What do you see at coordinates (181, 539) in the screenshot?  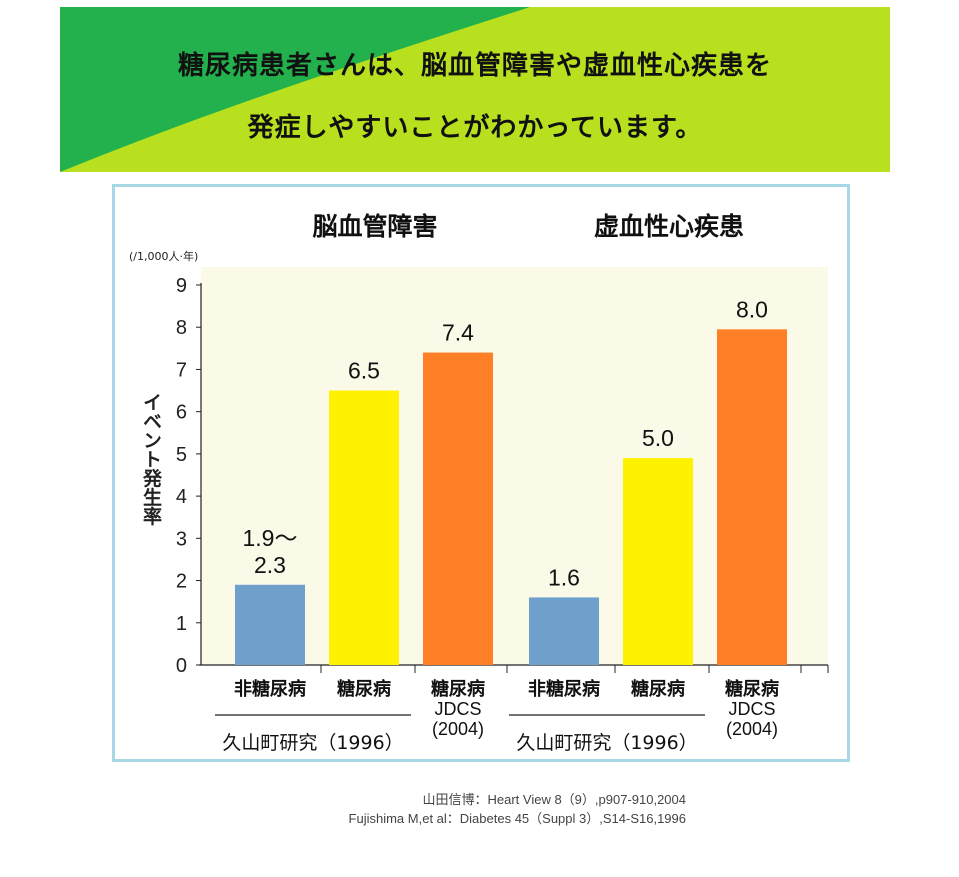 I see `y-tick-label: 3` at bounding box center [181, 539].